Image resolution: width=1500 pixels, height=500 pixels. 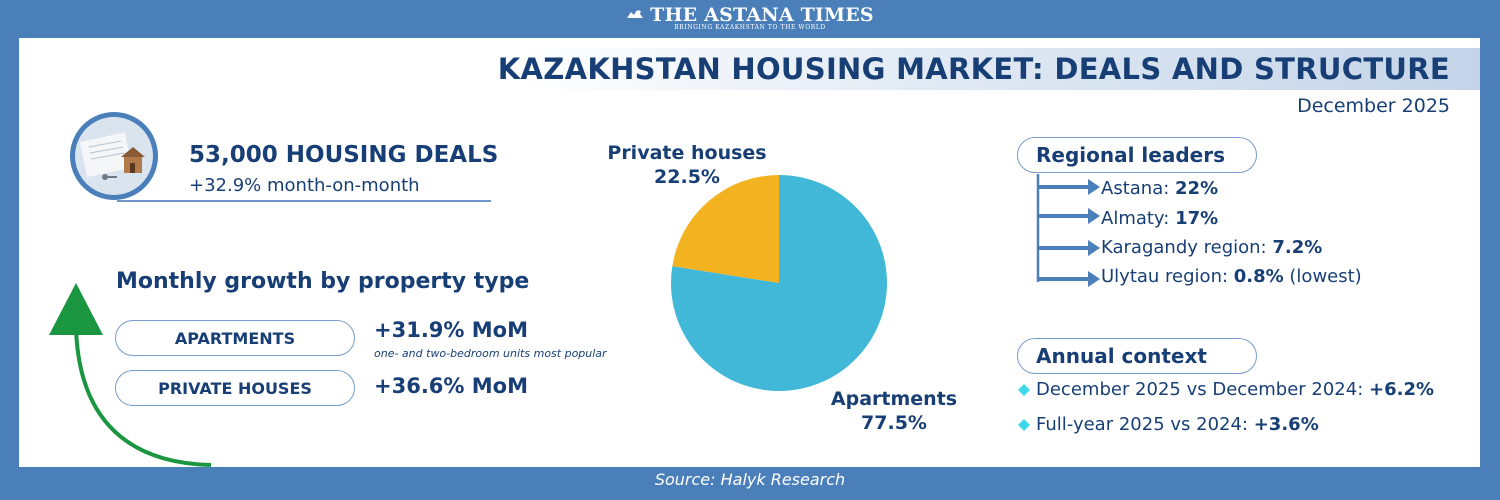 I want to click on region-value: 17%, so click(x=1197, y=218).